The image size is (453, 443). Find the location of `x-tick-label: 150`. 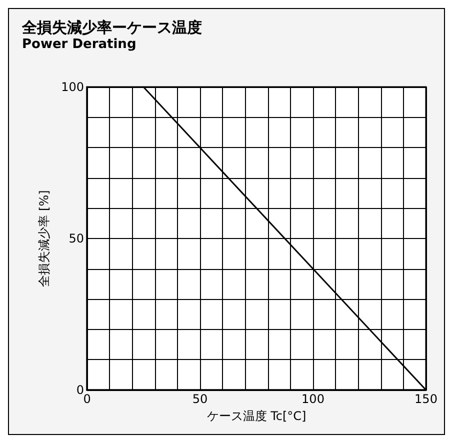

x-tick-label: 150 is located at coordinates (426, 399).